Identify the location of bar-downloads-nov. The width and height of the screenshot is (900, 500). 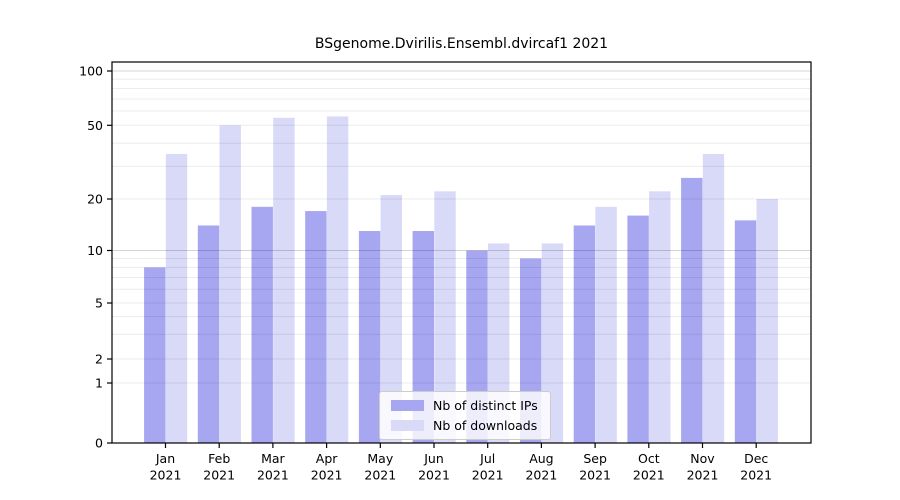
(713, 298).